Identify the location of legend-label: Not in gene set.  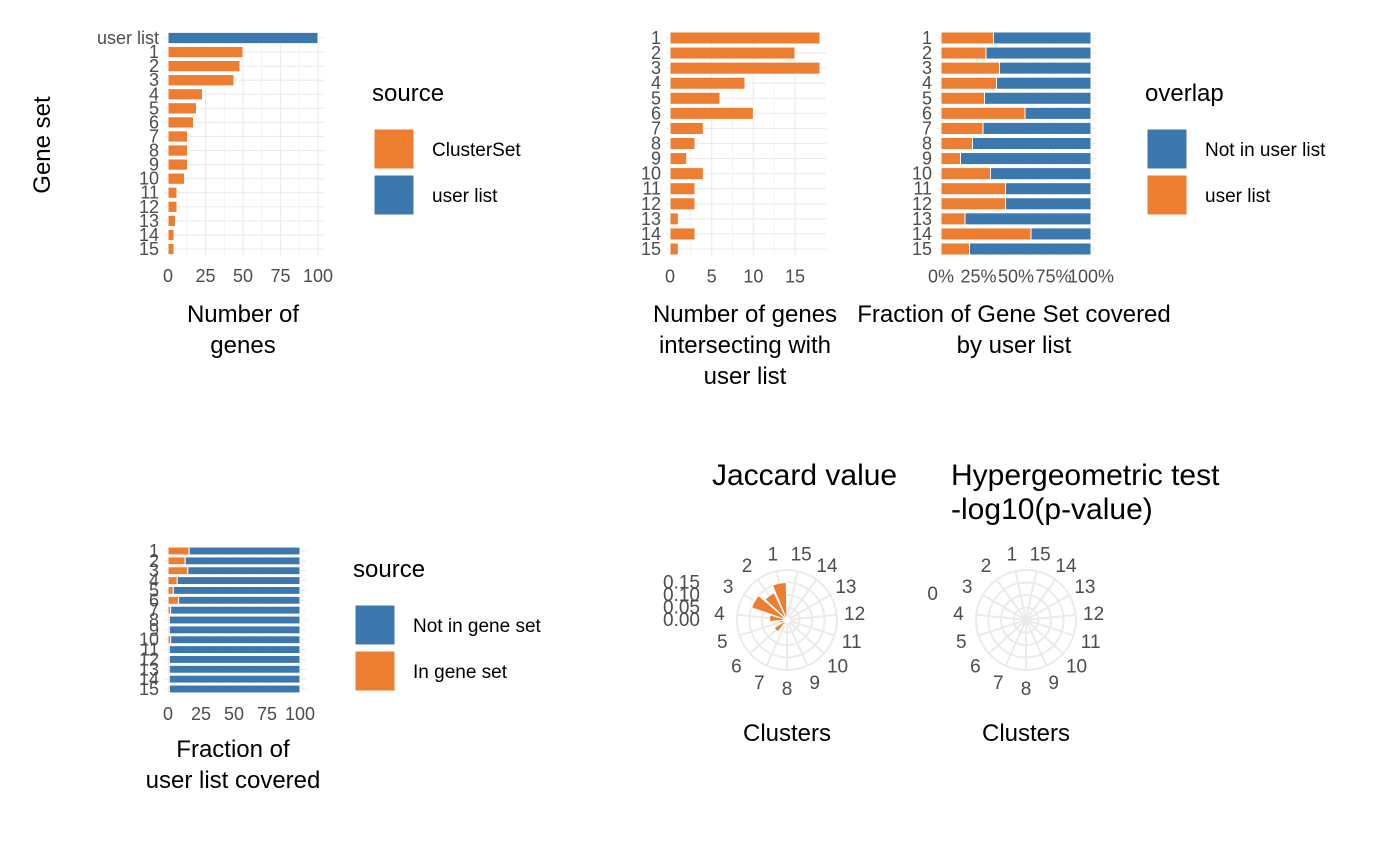
(477, 626).